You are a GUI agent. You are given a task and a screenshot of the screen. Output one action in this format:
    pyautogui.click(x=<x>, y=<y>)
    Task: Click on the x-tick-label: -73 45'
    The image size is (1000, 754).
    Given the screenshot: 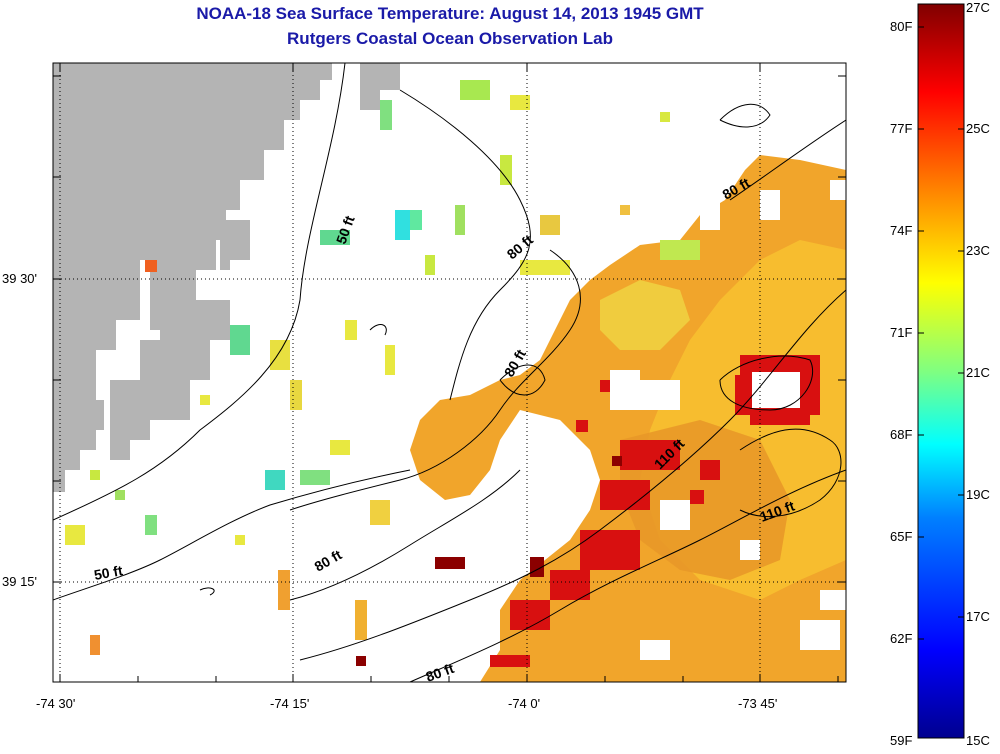 What is the action you would take?
    pyautogui.click(x=758, y=703)
    